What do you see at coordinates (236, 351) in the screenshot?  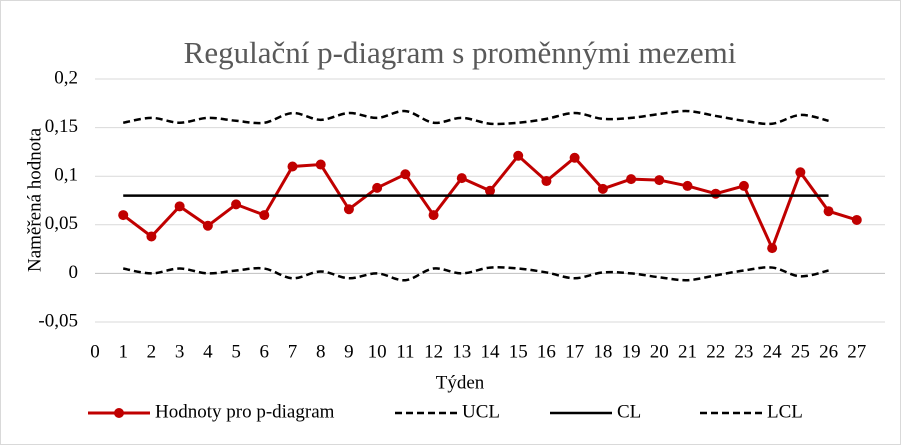 I see `x-tick-label: 5` at bounding box center [236, 351].